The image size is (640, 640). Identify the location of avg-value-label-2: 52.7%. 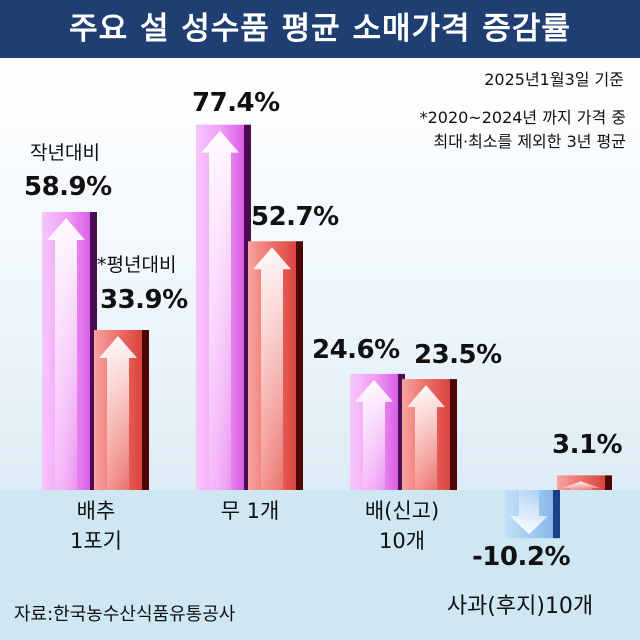
(295, 217).